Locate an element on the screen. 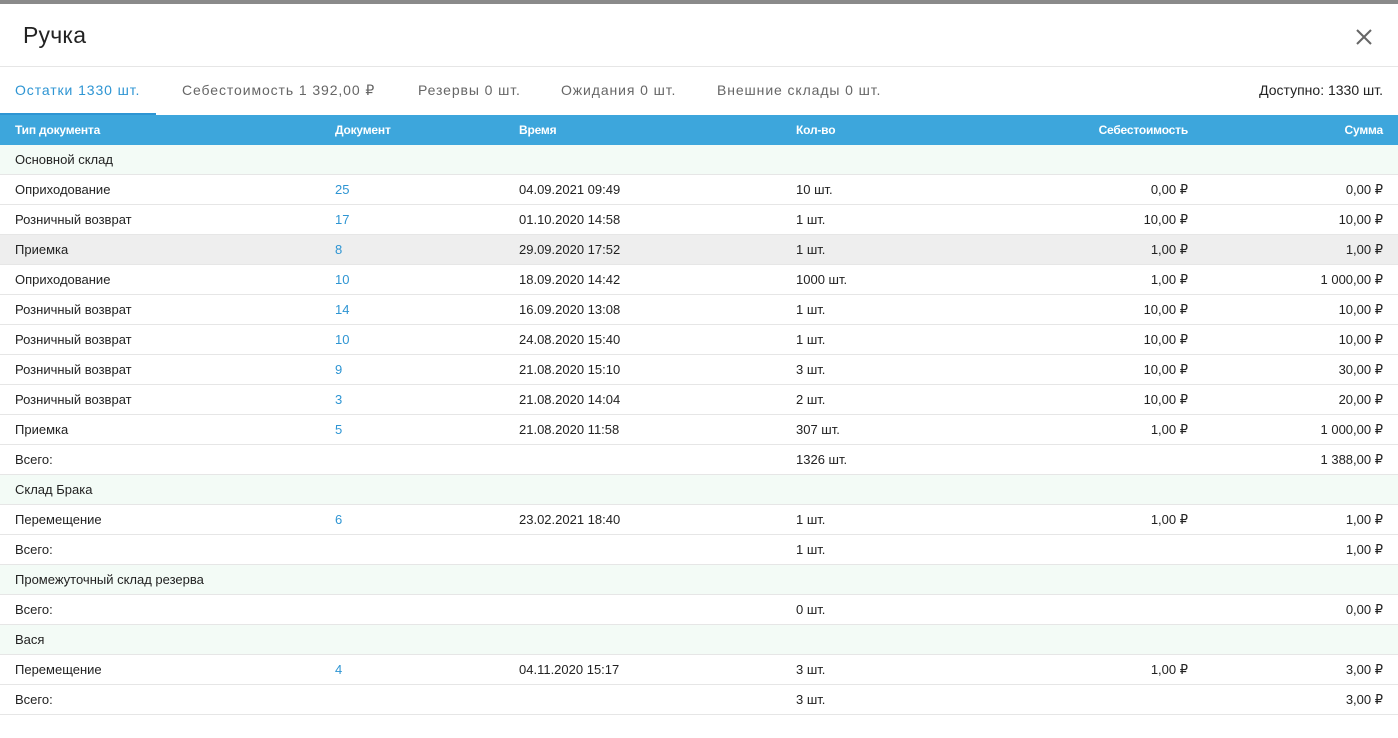 The width and height of the screenshot is (1398, 738). document-link-cell: 3 is located at coordinates (427, 399).